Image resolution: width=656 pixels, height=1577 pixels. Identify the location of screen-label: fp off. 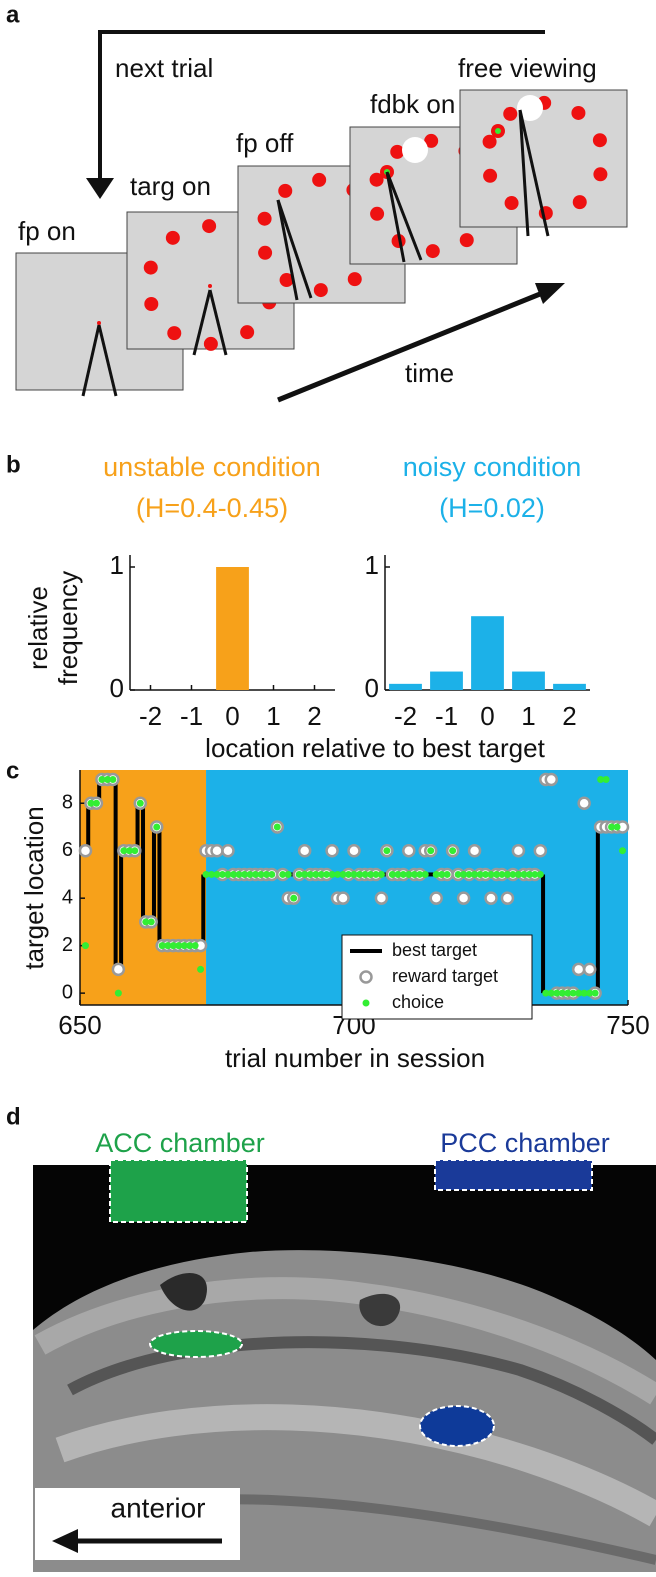
(265, 143).